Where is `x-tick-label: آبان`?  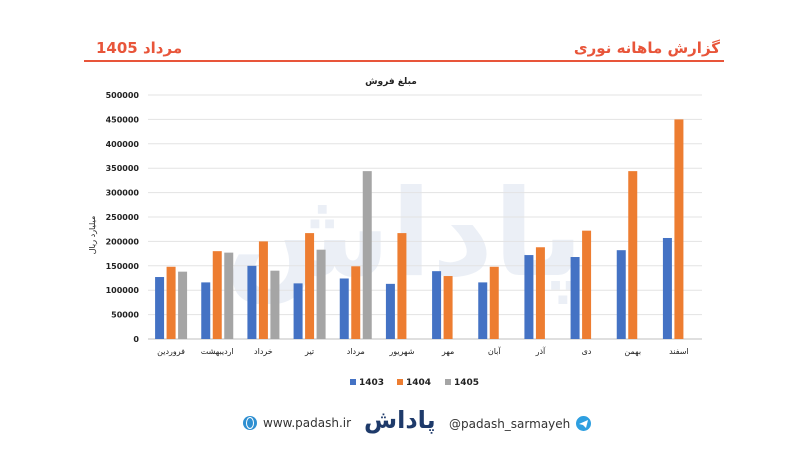 x-tick-label: آبان is located at coordinates (495, 351).